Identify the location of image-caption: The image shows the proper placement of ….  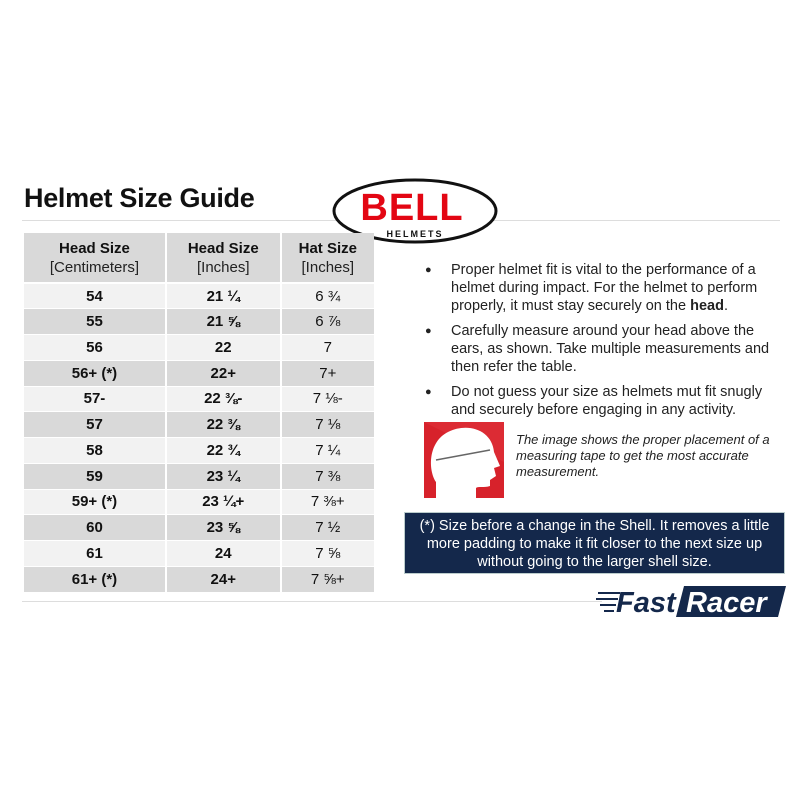
(643, 455).